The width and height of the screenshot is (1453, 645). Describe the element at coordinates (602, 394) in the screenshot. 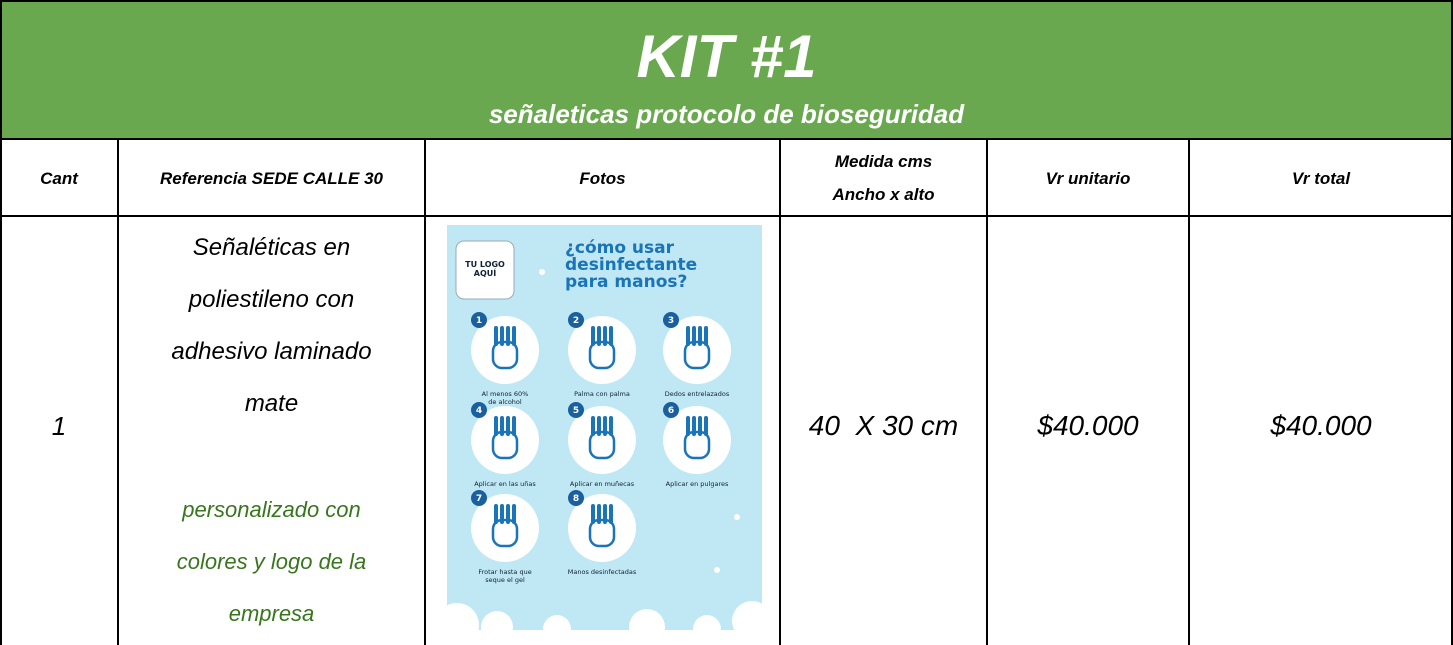

I see `step-label: Palma con palma` at that location.